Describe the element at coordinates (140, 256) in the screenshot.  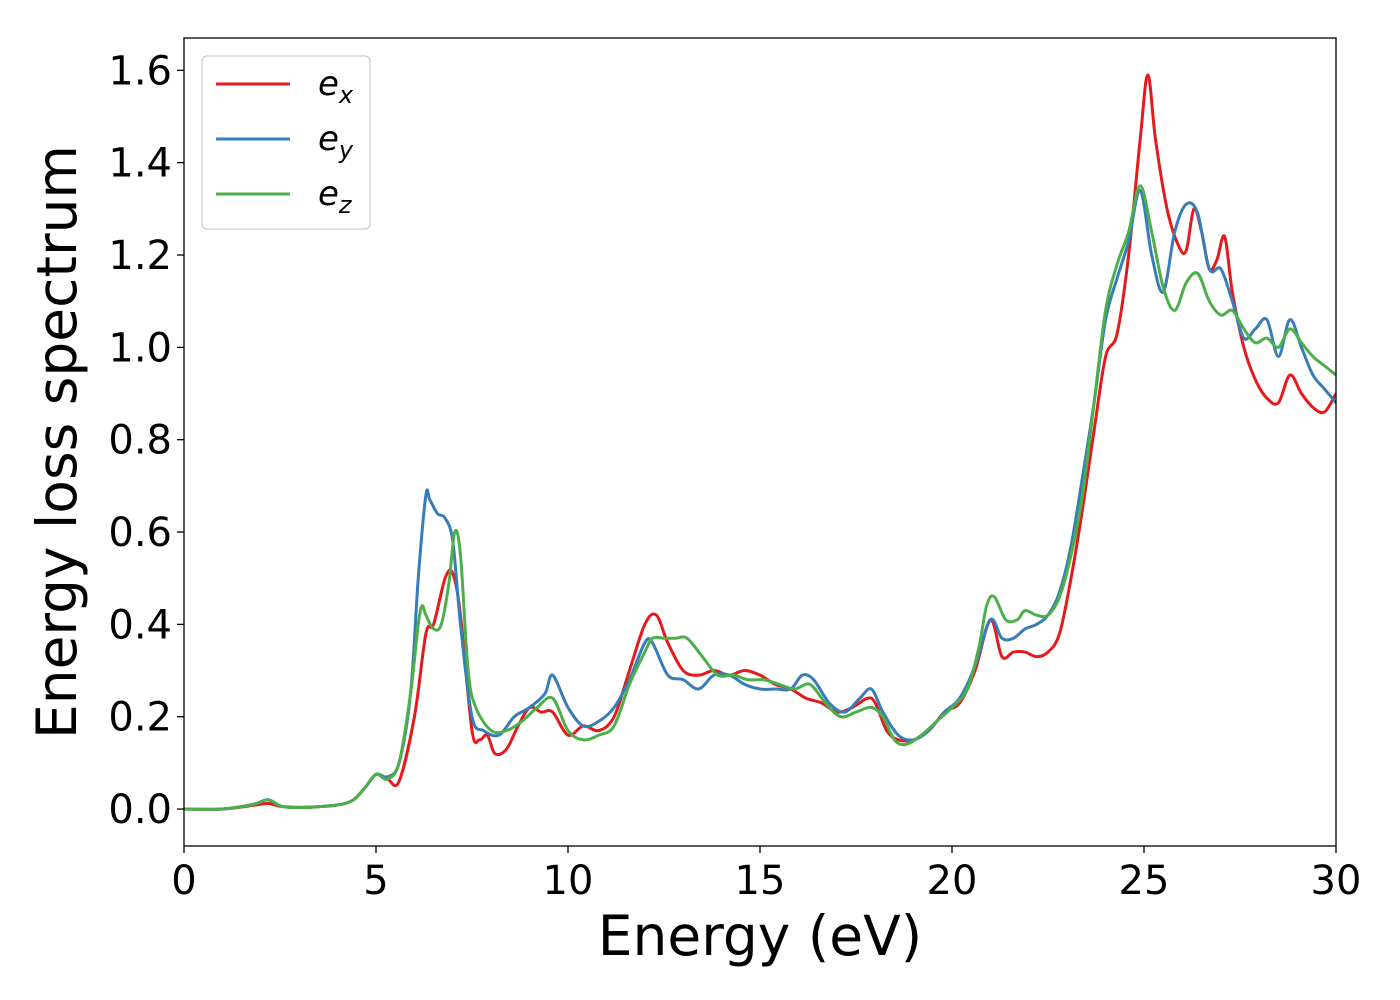
I see `y-tick-label: 1.2` at that location.